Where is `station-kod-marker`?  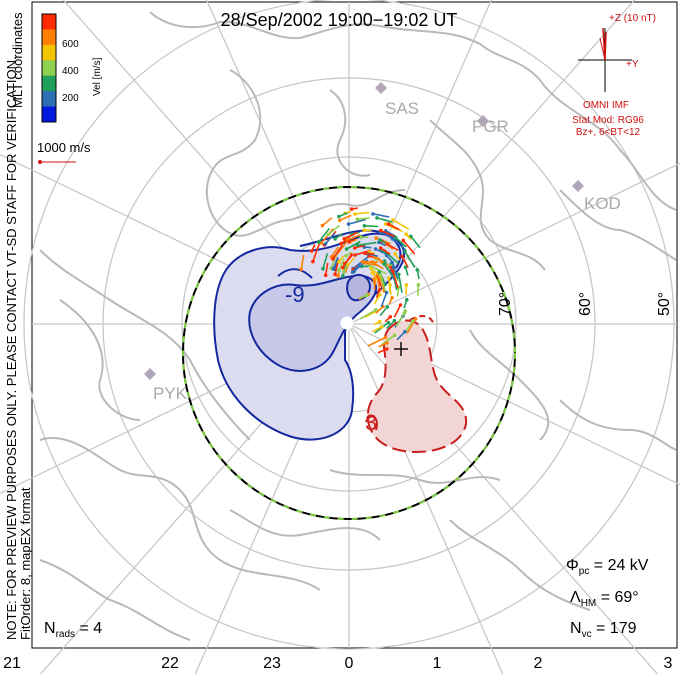 station-kod-marker is located at coordinates (578, 186).